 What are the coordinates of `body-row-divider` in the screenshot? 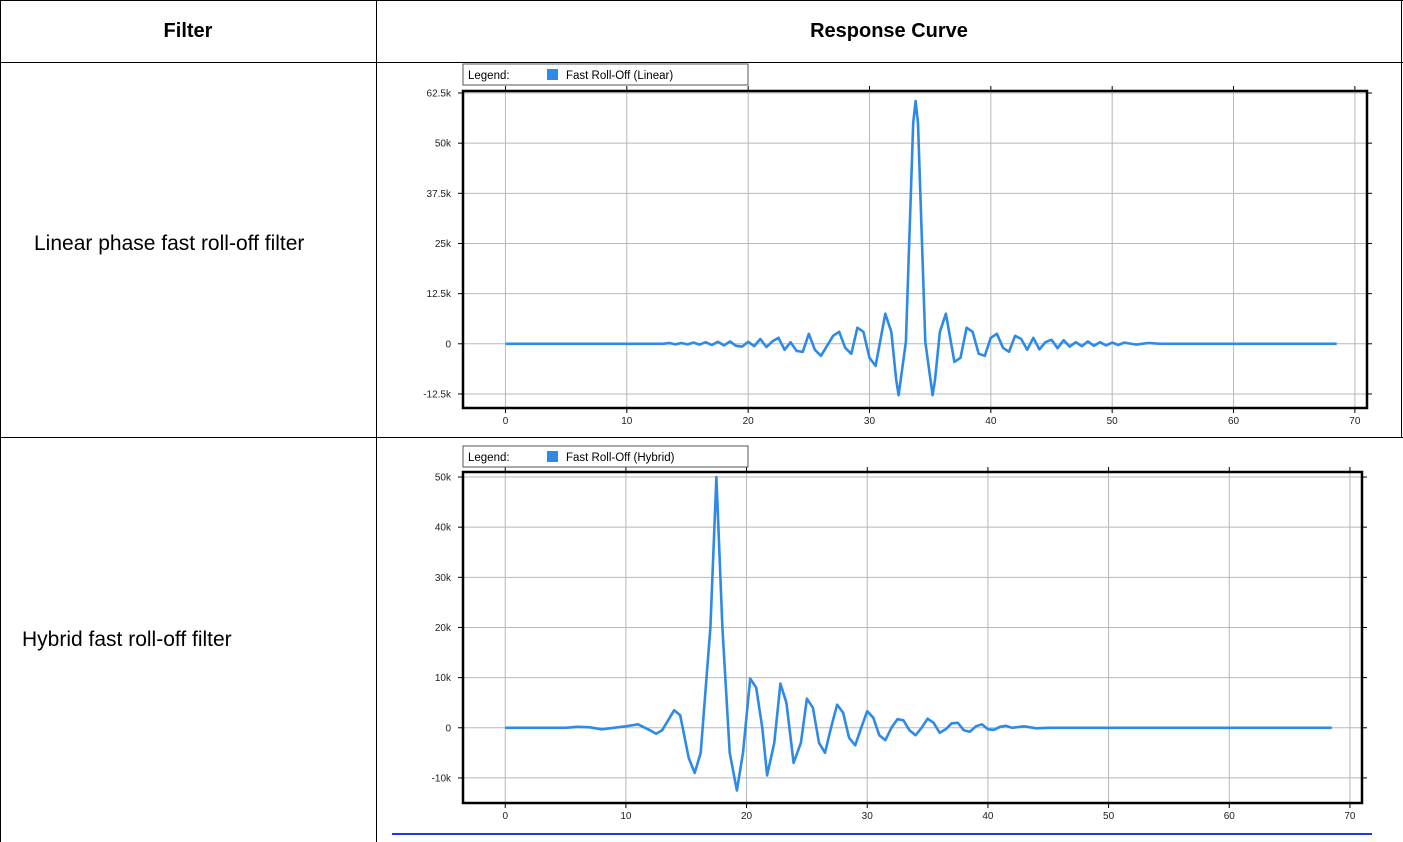 It's located at (701, 437).